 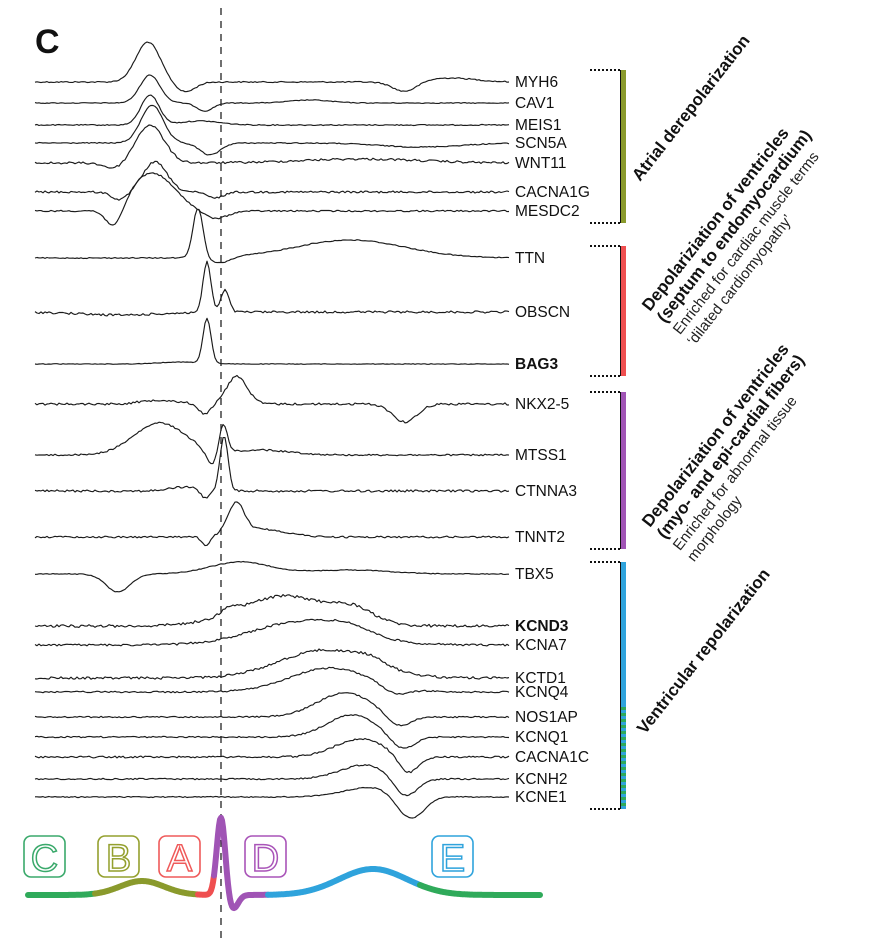 I want to click on trace-mesdc2, so click(x=272, y=199).